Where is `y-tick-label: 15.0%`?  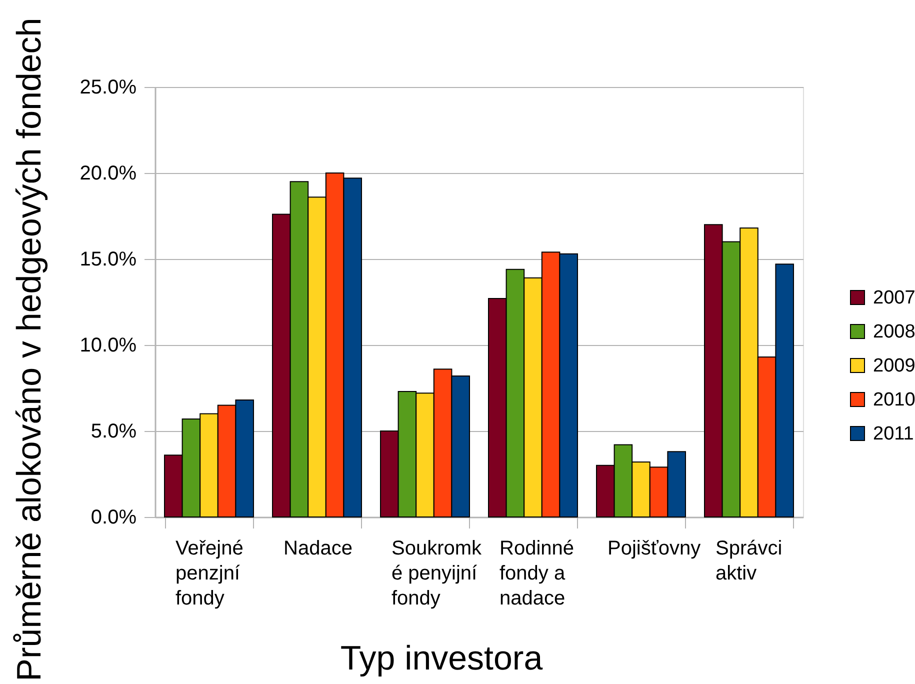 y-tick-label: 15.0% is located at coordinates (108, 259).